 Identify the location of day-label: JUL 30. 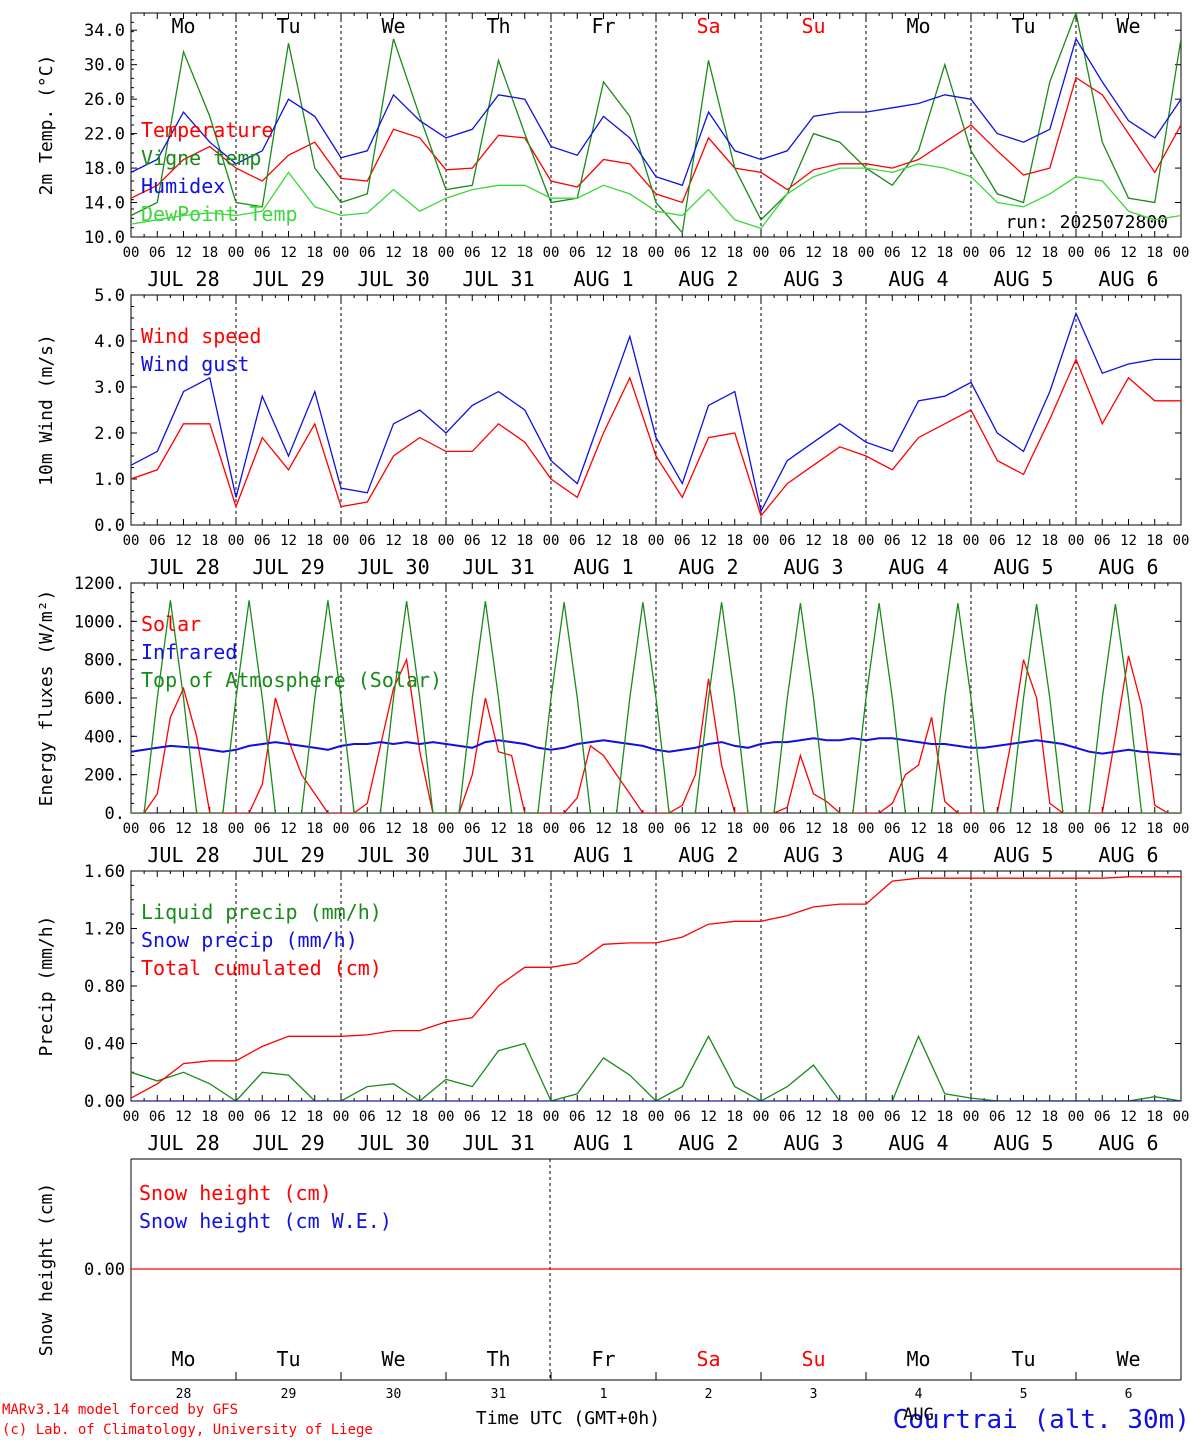
(393, 567).